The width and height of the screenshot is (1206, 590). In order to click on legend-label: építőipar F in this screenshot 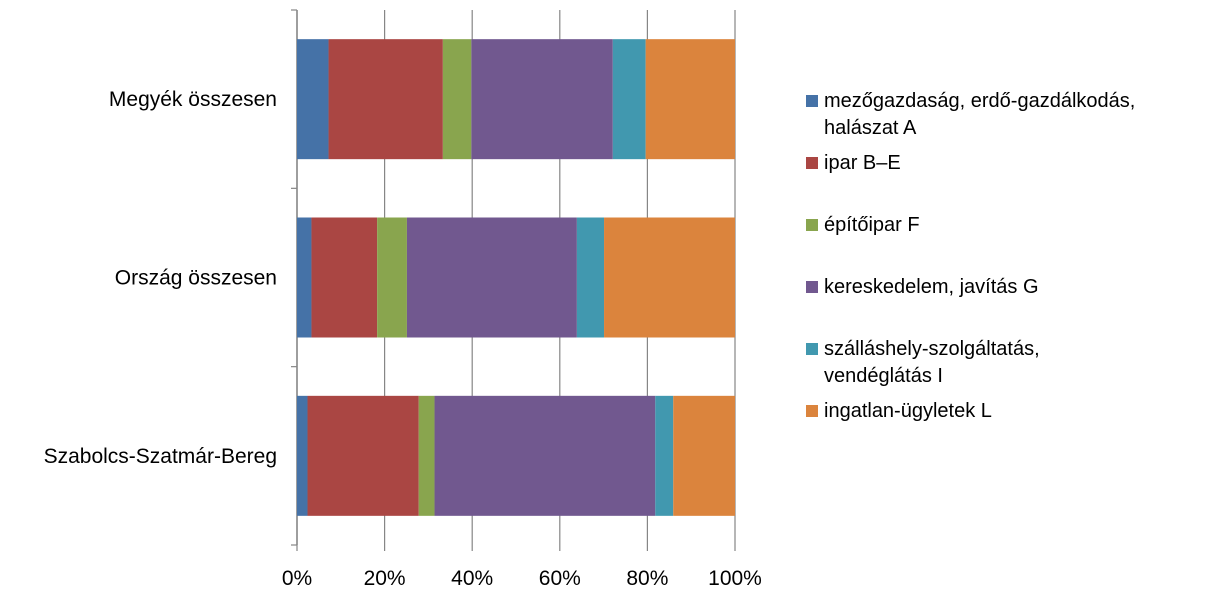, I will do `click(872, 225)`.